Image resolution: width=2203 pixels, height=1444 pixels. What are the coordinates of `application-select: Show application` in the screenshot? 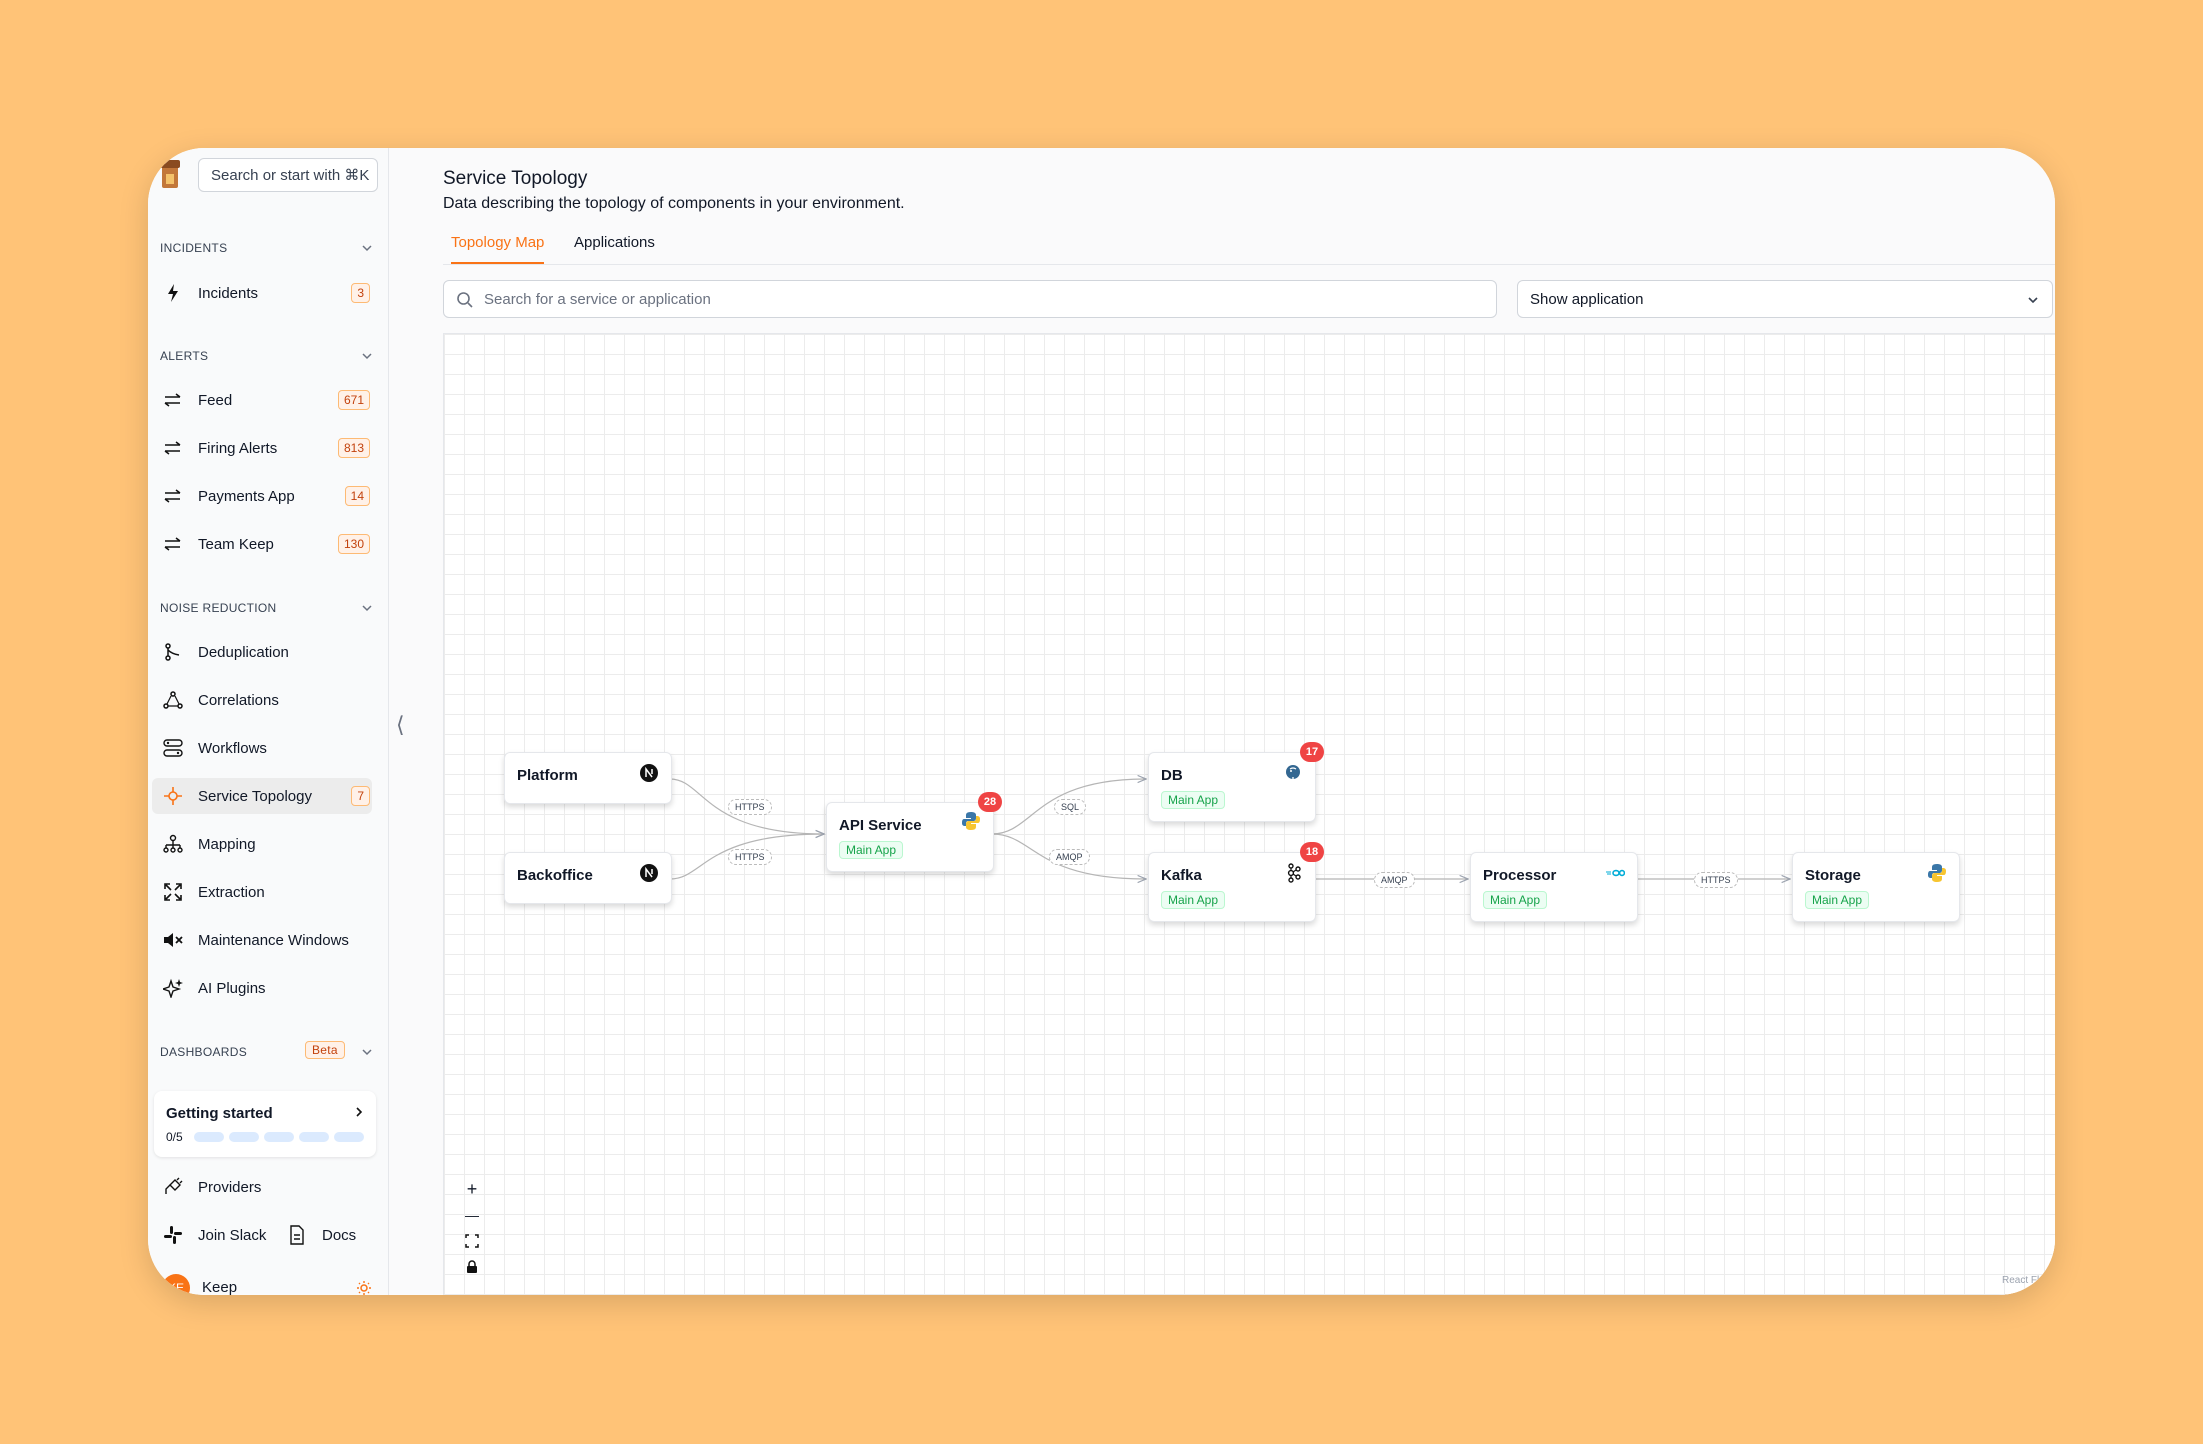 It's located at (1785, 299).